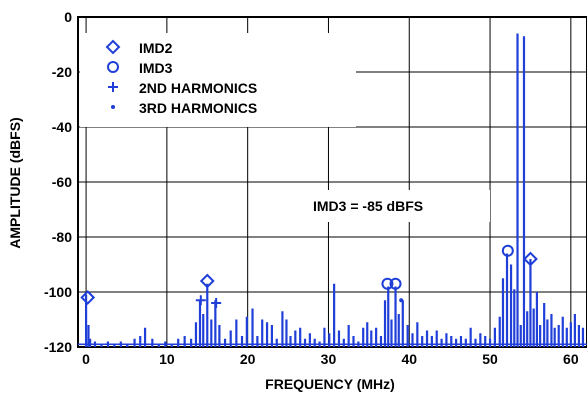 Image resolution: width=587 pixels, height=398 pixels. I want to click on y-axis-title: AMPLITUDE (dBFS), so click(15, 182).